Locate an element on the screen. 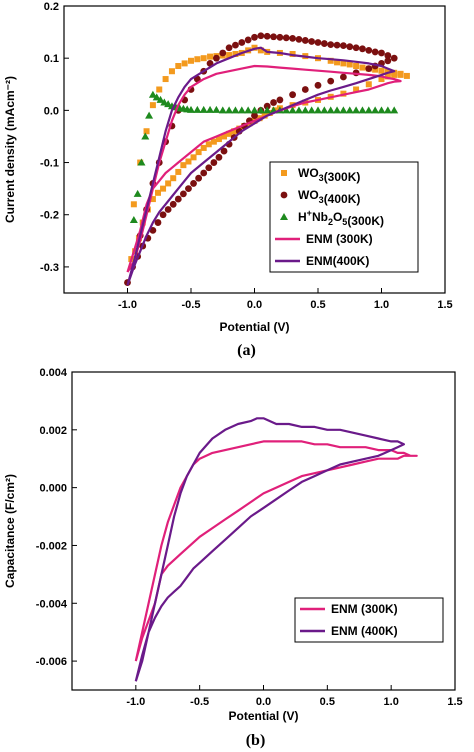  x-tick-label: 1.5 is located at coordinates (454, 702).